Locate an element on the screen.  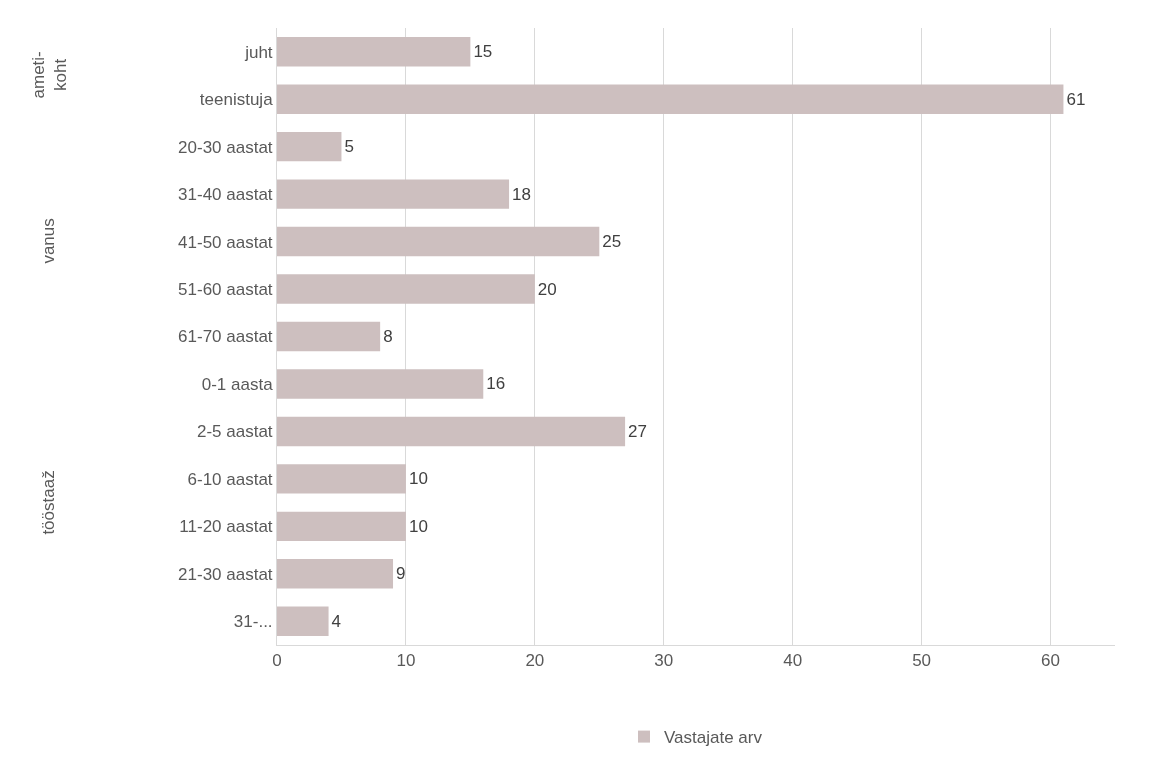
y-tick-label: 20-30 aastat is located at coordinates (225, 147).